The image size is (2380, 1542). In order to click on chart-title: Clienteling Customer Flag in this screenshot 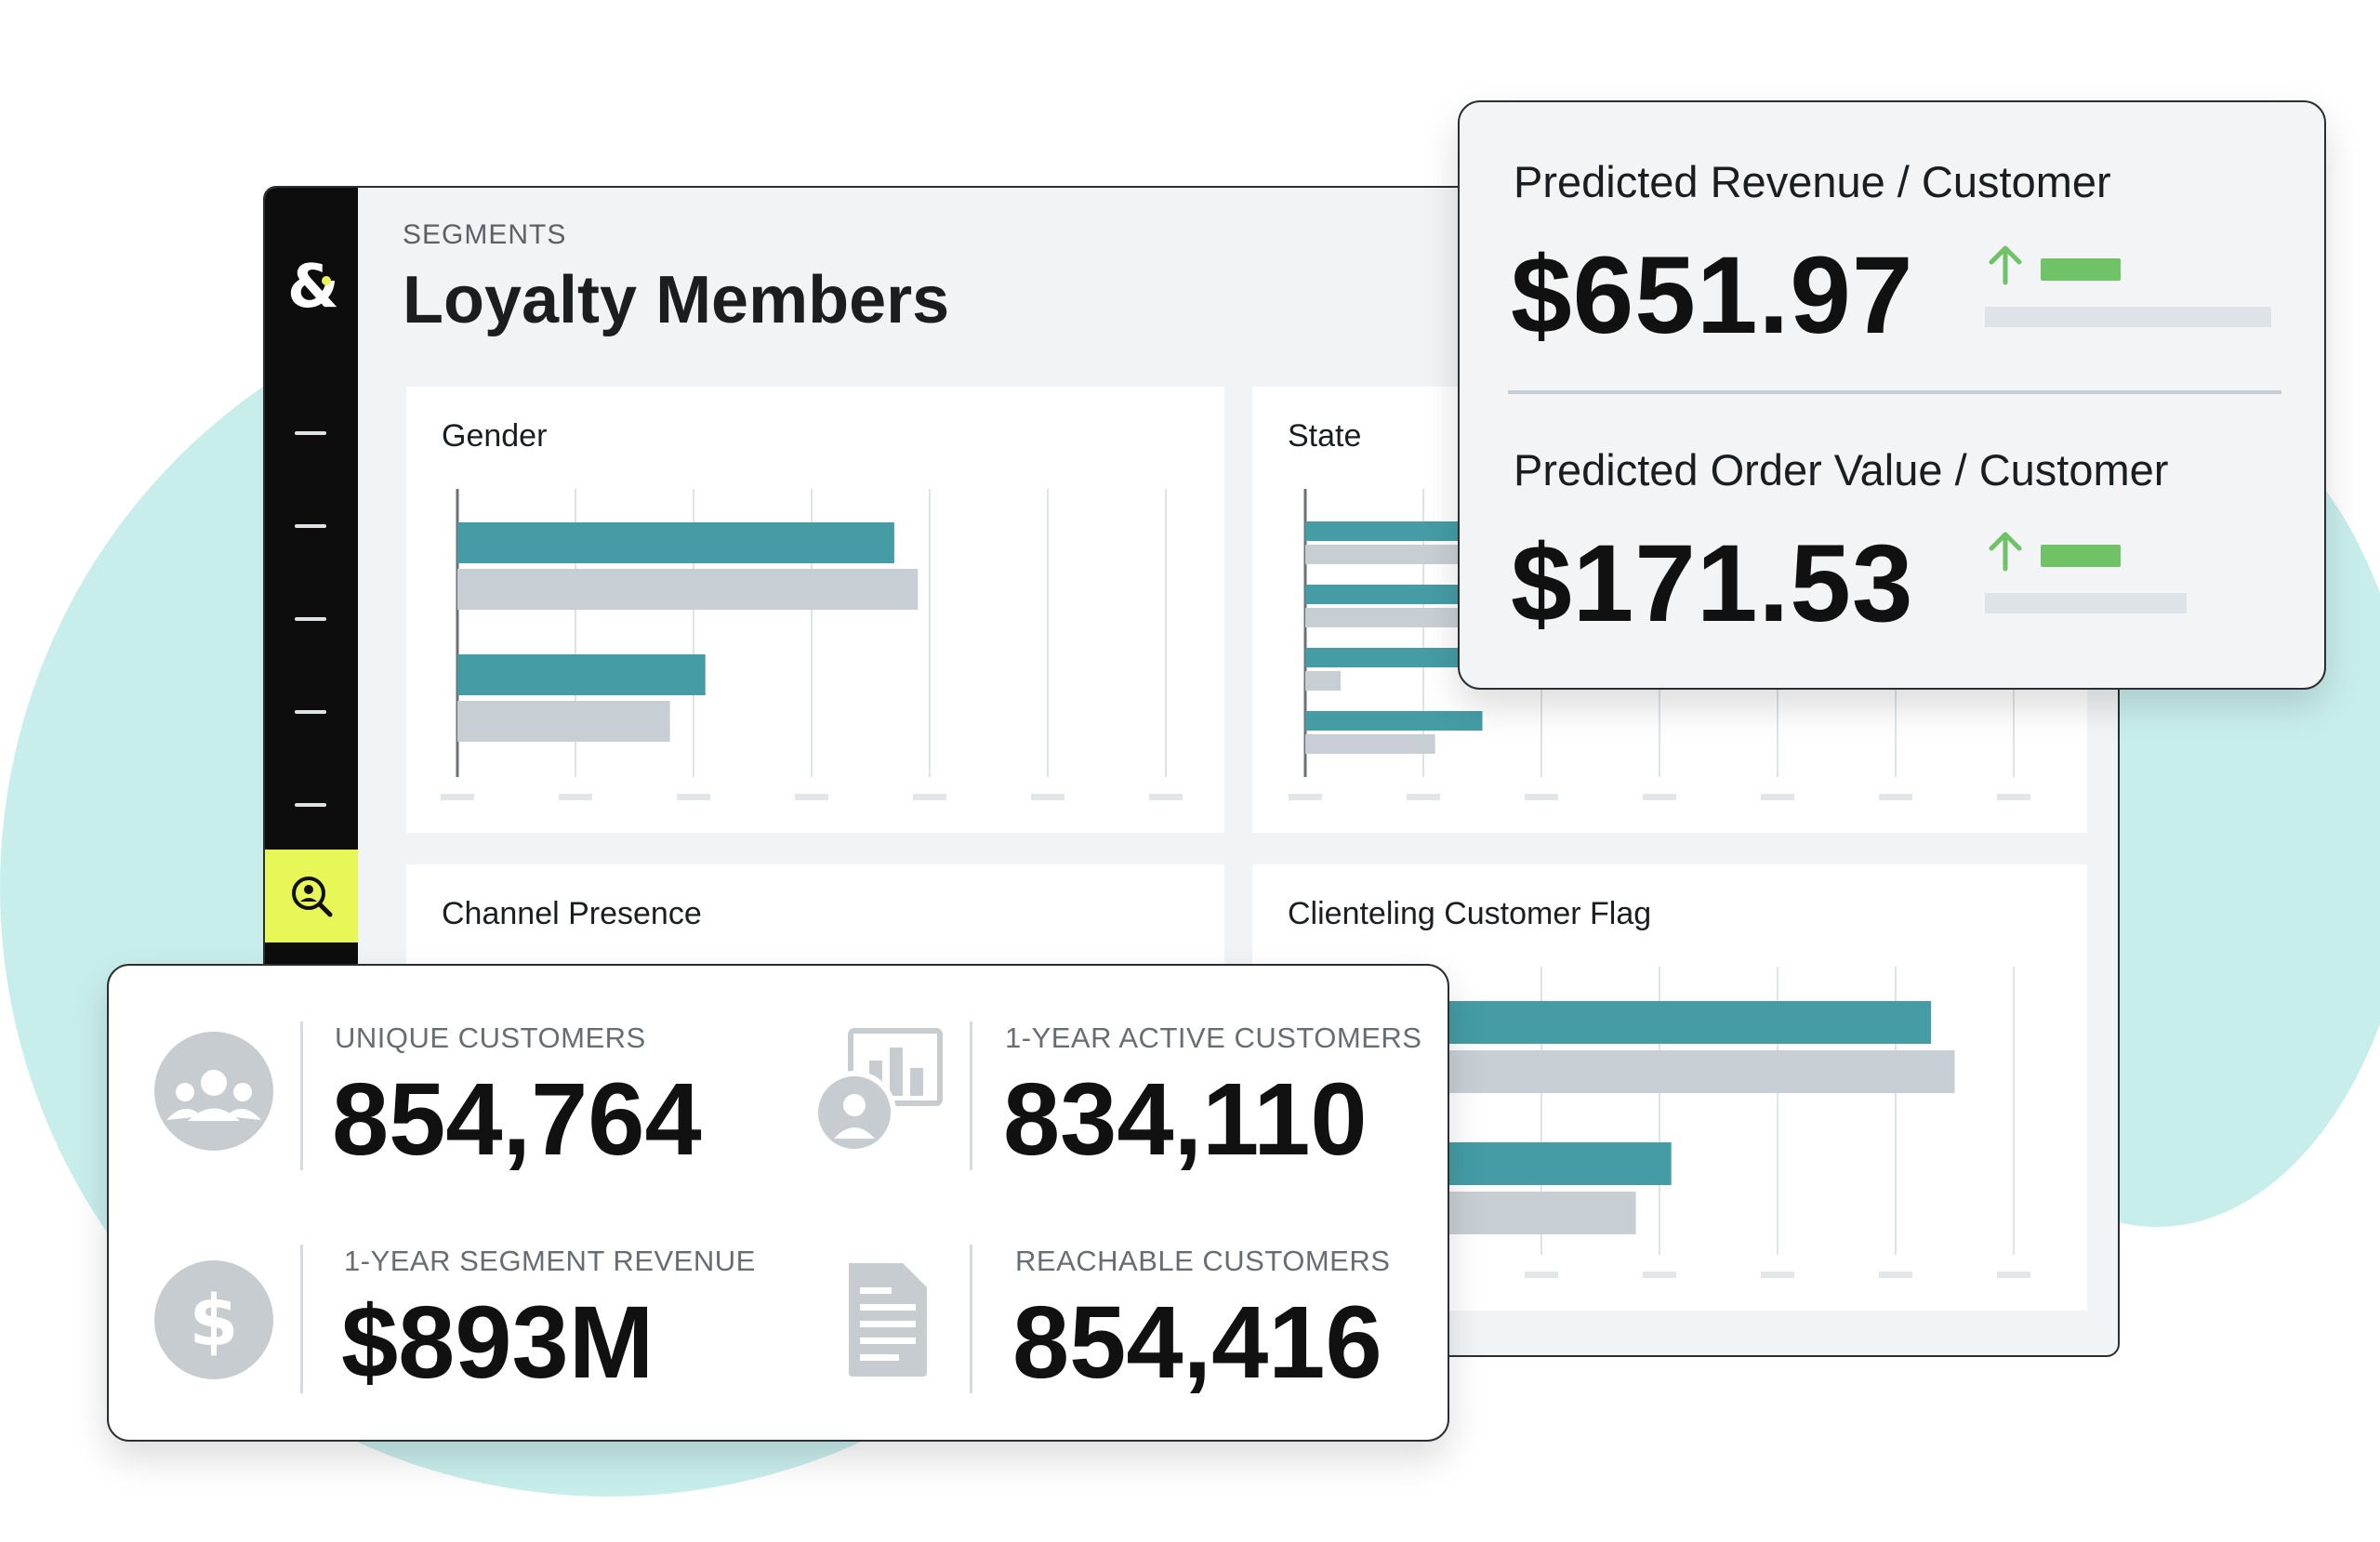, I will do `click(1470, 913)`.